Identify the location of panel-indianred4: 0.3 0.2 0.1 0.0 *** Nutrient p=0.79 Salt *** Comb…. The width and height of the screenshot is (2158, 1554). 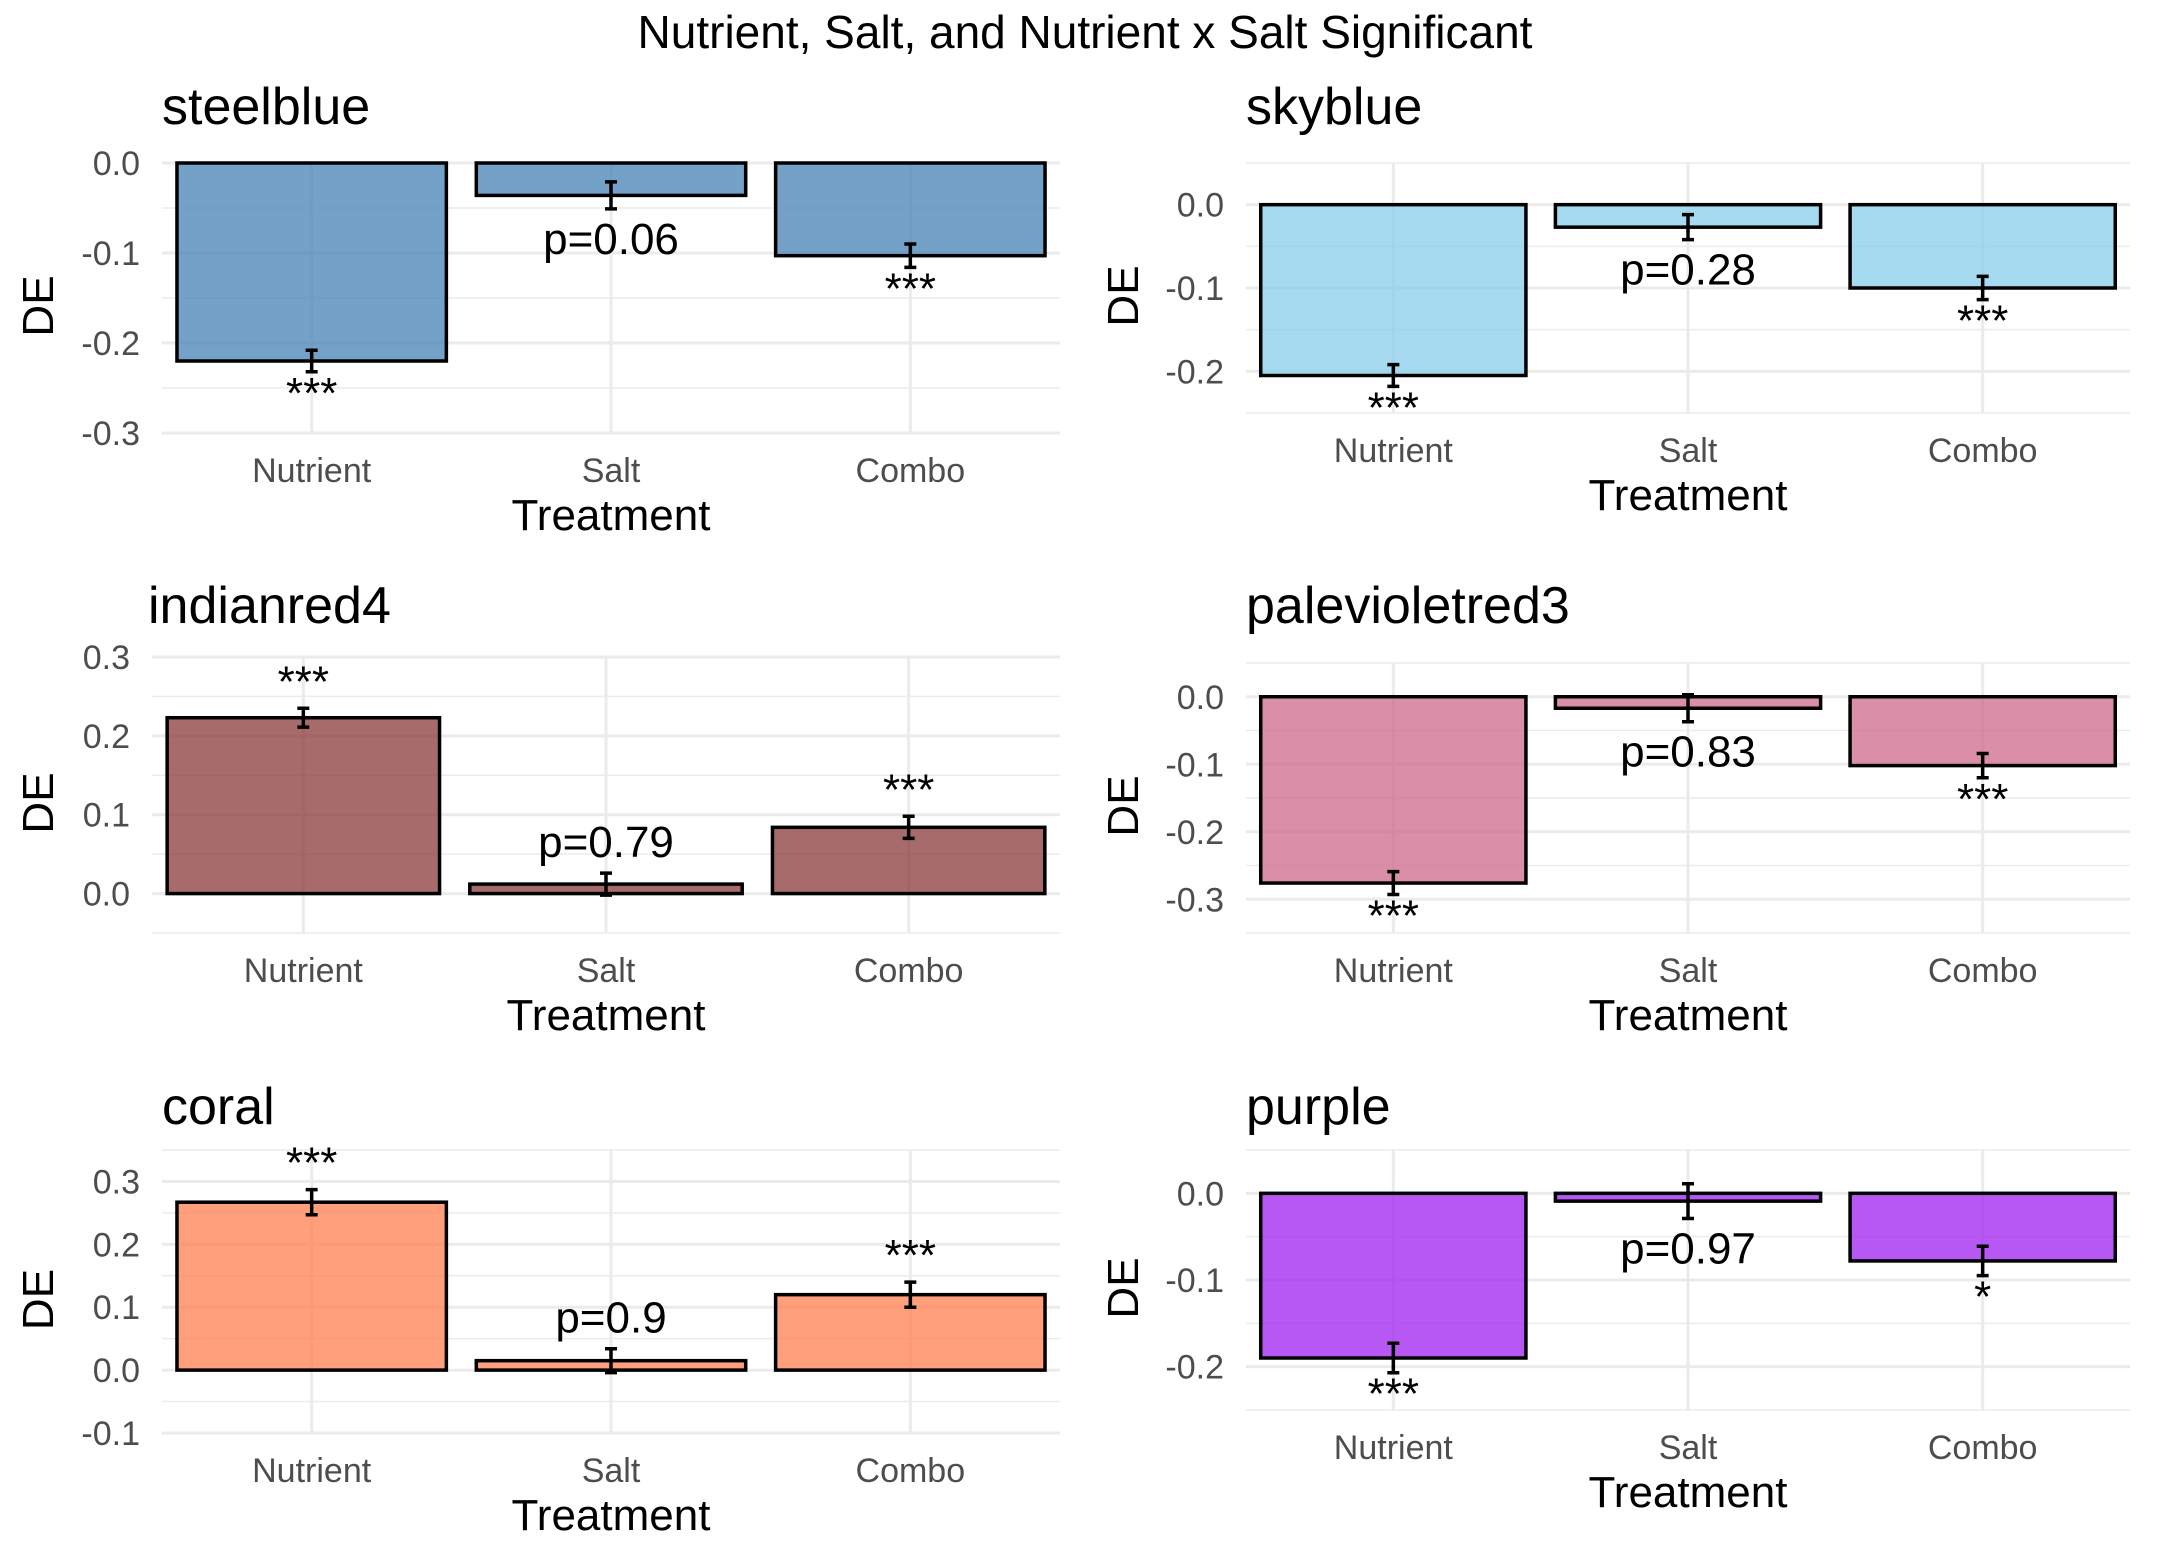
(537, 808).